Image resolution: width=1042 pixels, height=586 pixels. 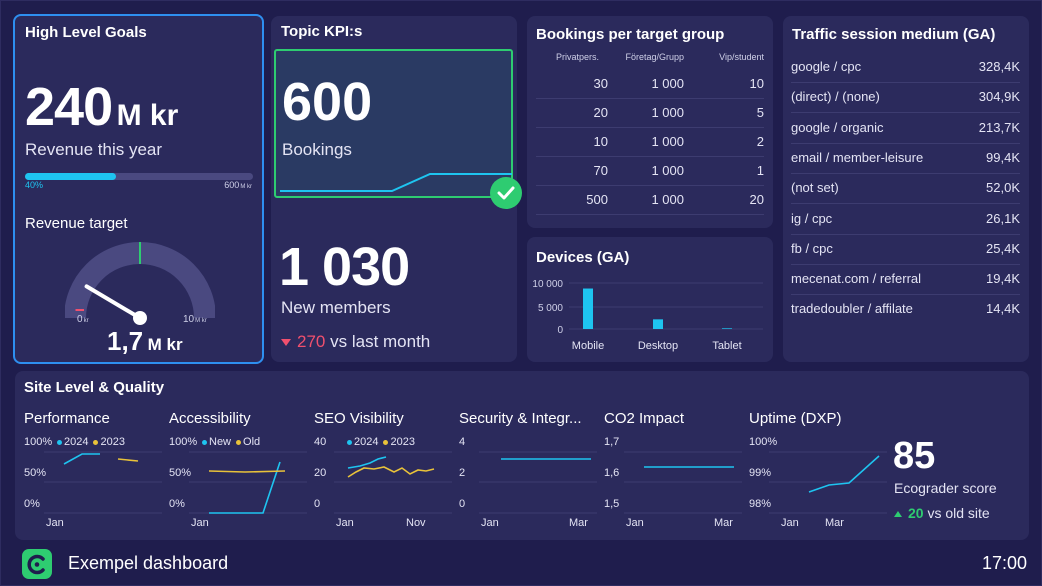 I want to click on card-title: Traffic session medium (GA), so click(x=894, y=34).